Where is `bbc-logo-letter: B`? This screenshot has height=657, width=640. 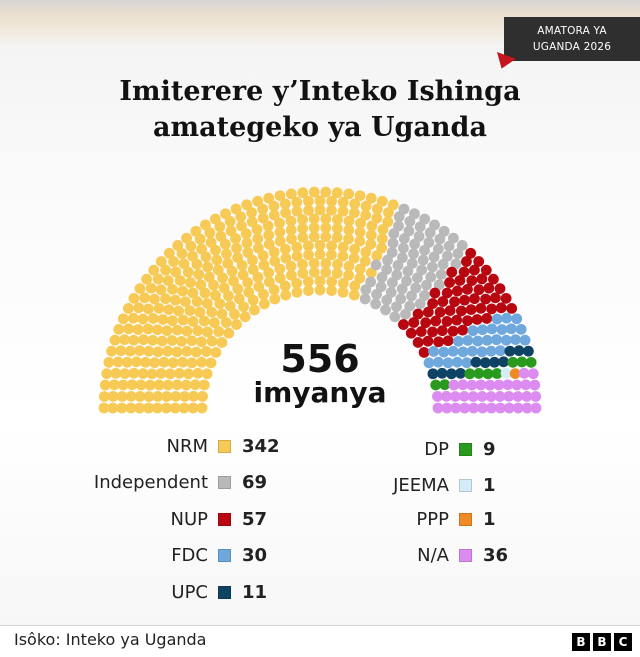 bbc-logo-letter: B is located at coordinates (602, 642).